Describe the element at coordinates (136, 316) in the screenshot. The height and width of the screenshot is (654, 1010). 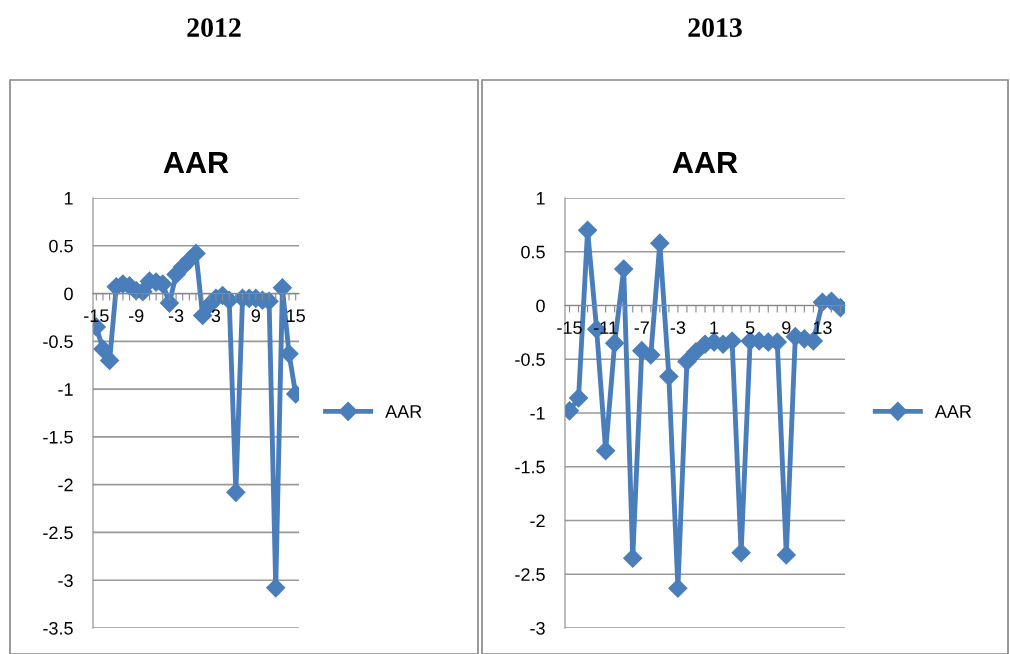
I see `x-tick-label: -9` at that location.